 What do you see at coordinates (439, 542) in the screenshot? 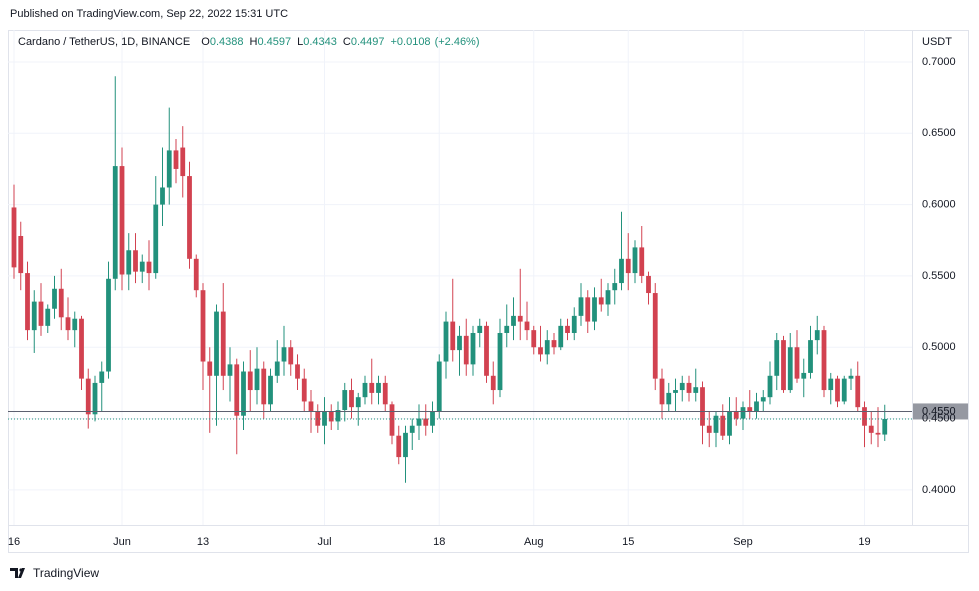
I see `x-tick-label: 18` at bounding box center [439, 542].